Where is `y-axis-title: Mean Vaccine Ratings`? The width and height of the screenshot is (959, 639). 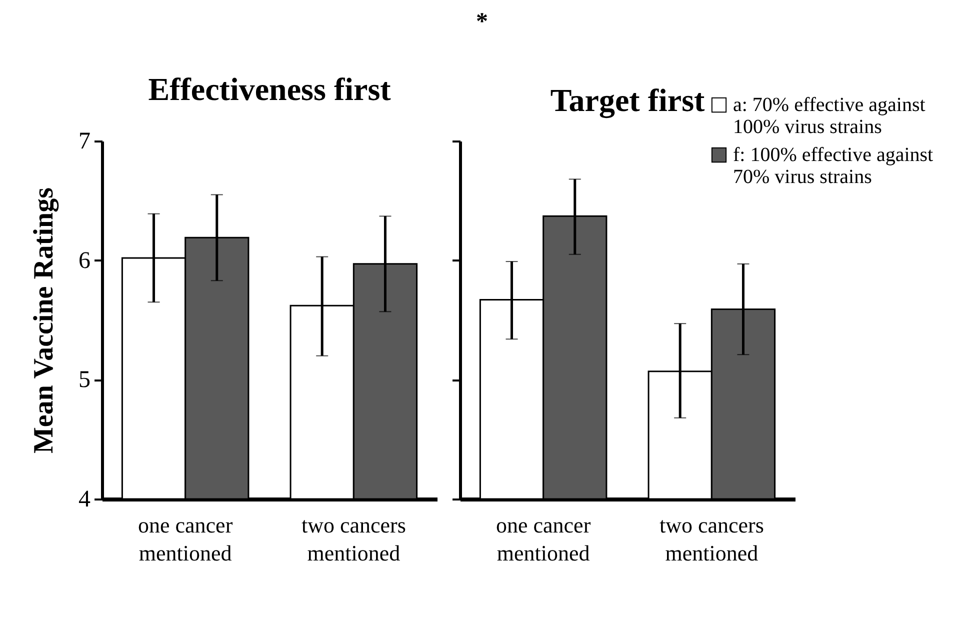
y-axis-title: Mean Vaccine Ratings is located at coordinates (44, 320).